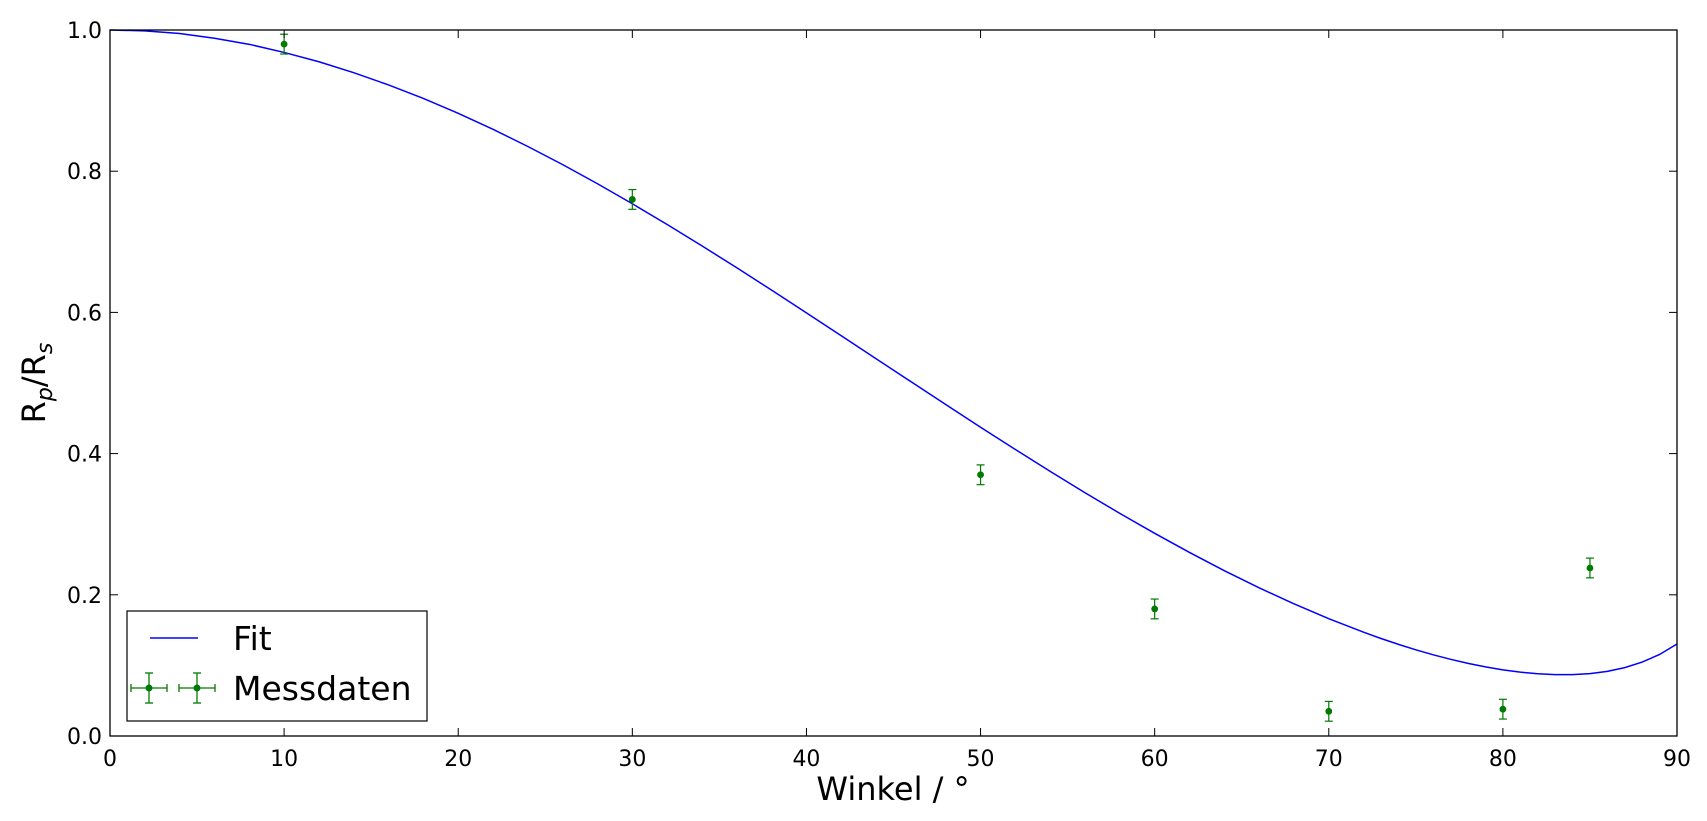 This screenshot has height=821, width=1707. What do you see at coordinates (632, 759) in the screenshot?
I see `x-tick-label: 30` at bounding box center [632, 759].